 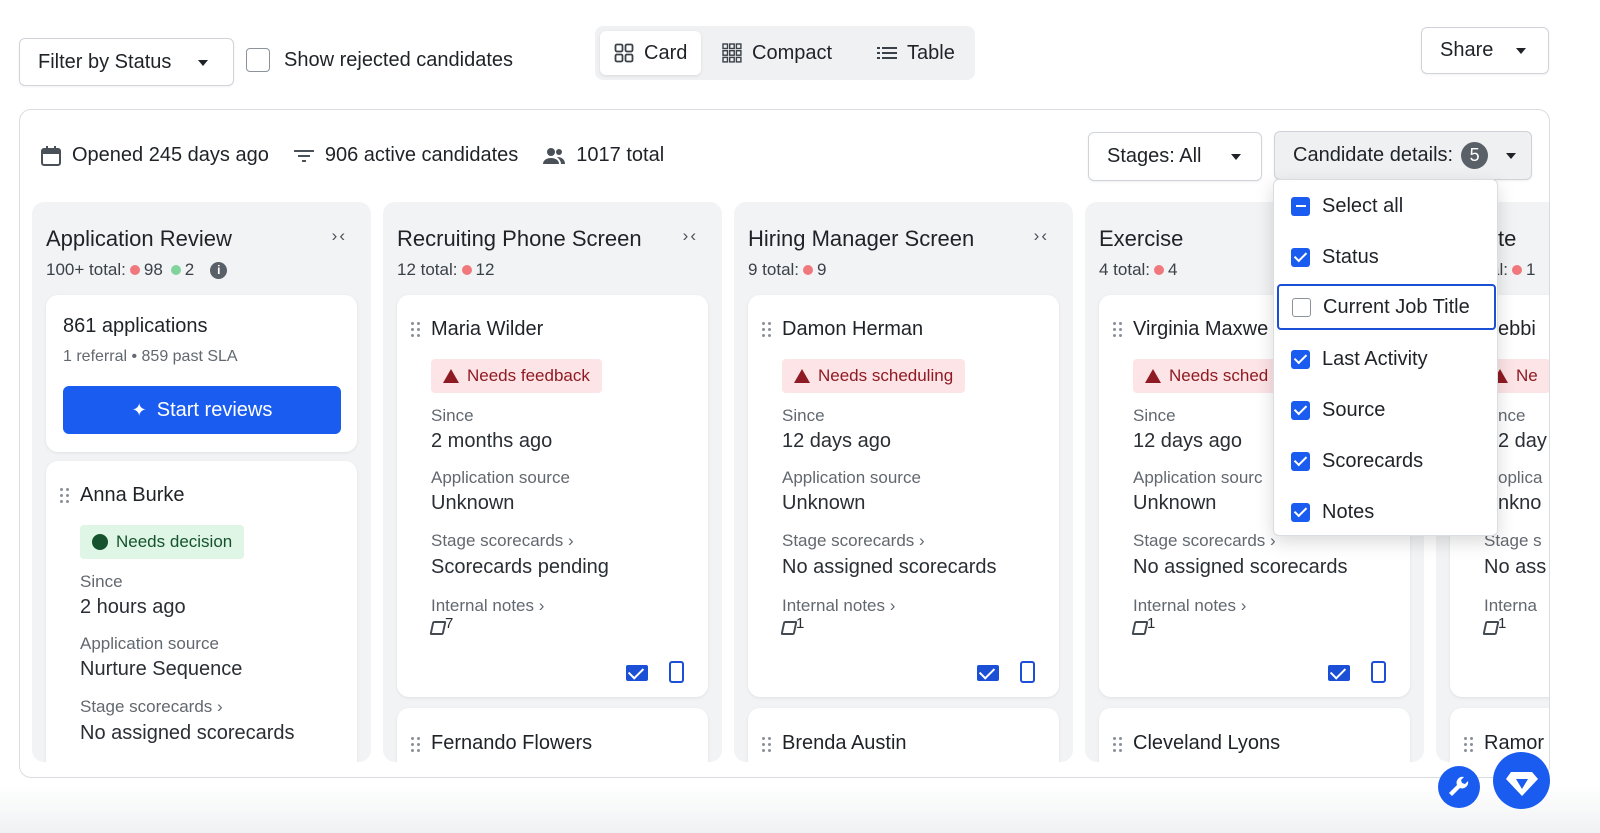 What do you see at coordinates (1300, 461) in the screenshot?
I see `scorecards-checkbox` at bounding box center [1300, 461].